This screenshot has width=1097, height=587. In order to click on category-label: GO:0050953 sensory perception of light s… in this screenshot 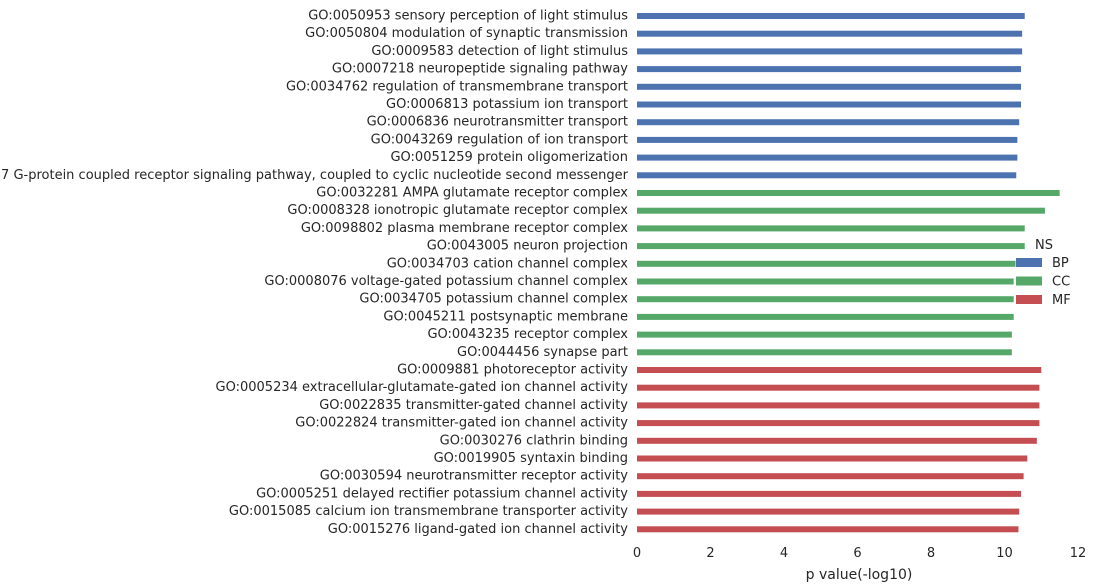, I will do `click(468, 16)`.